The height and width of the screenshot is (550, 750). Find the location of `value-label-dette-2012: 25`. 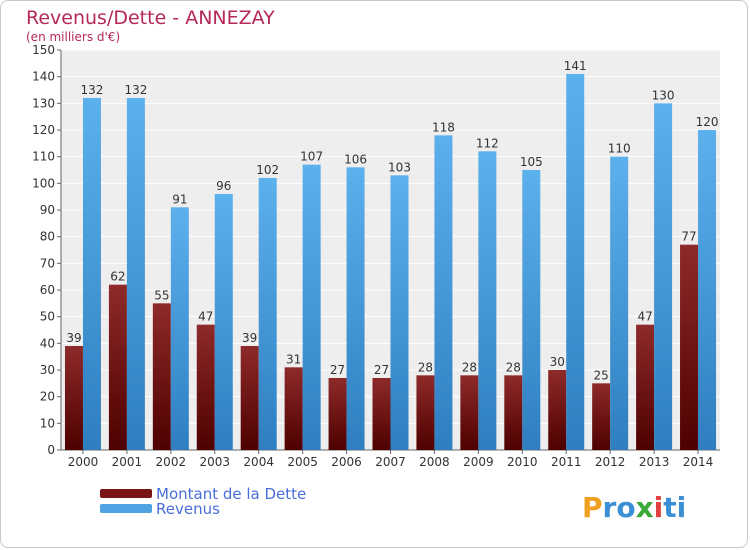

value-label-dette-2012: 25 is located at coordinates (601, 375).